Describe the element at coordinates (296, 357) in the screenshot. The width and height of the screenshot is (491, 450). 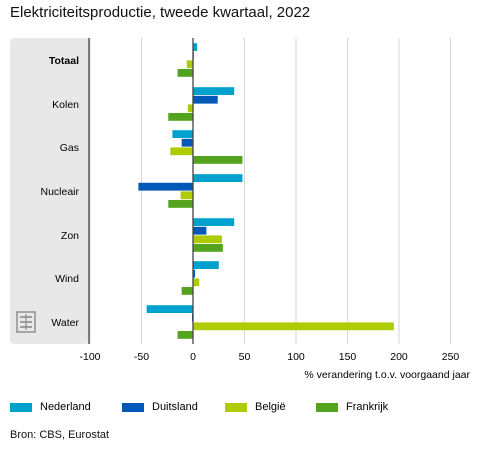
I see `x-tick-label: 100` at that location.